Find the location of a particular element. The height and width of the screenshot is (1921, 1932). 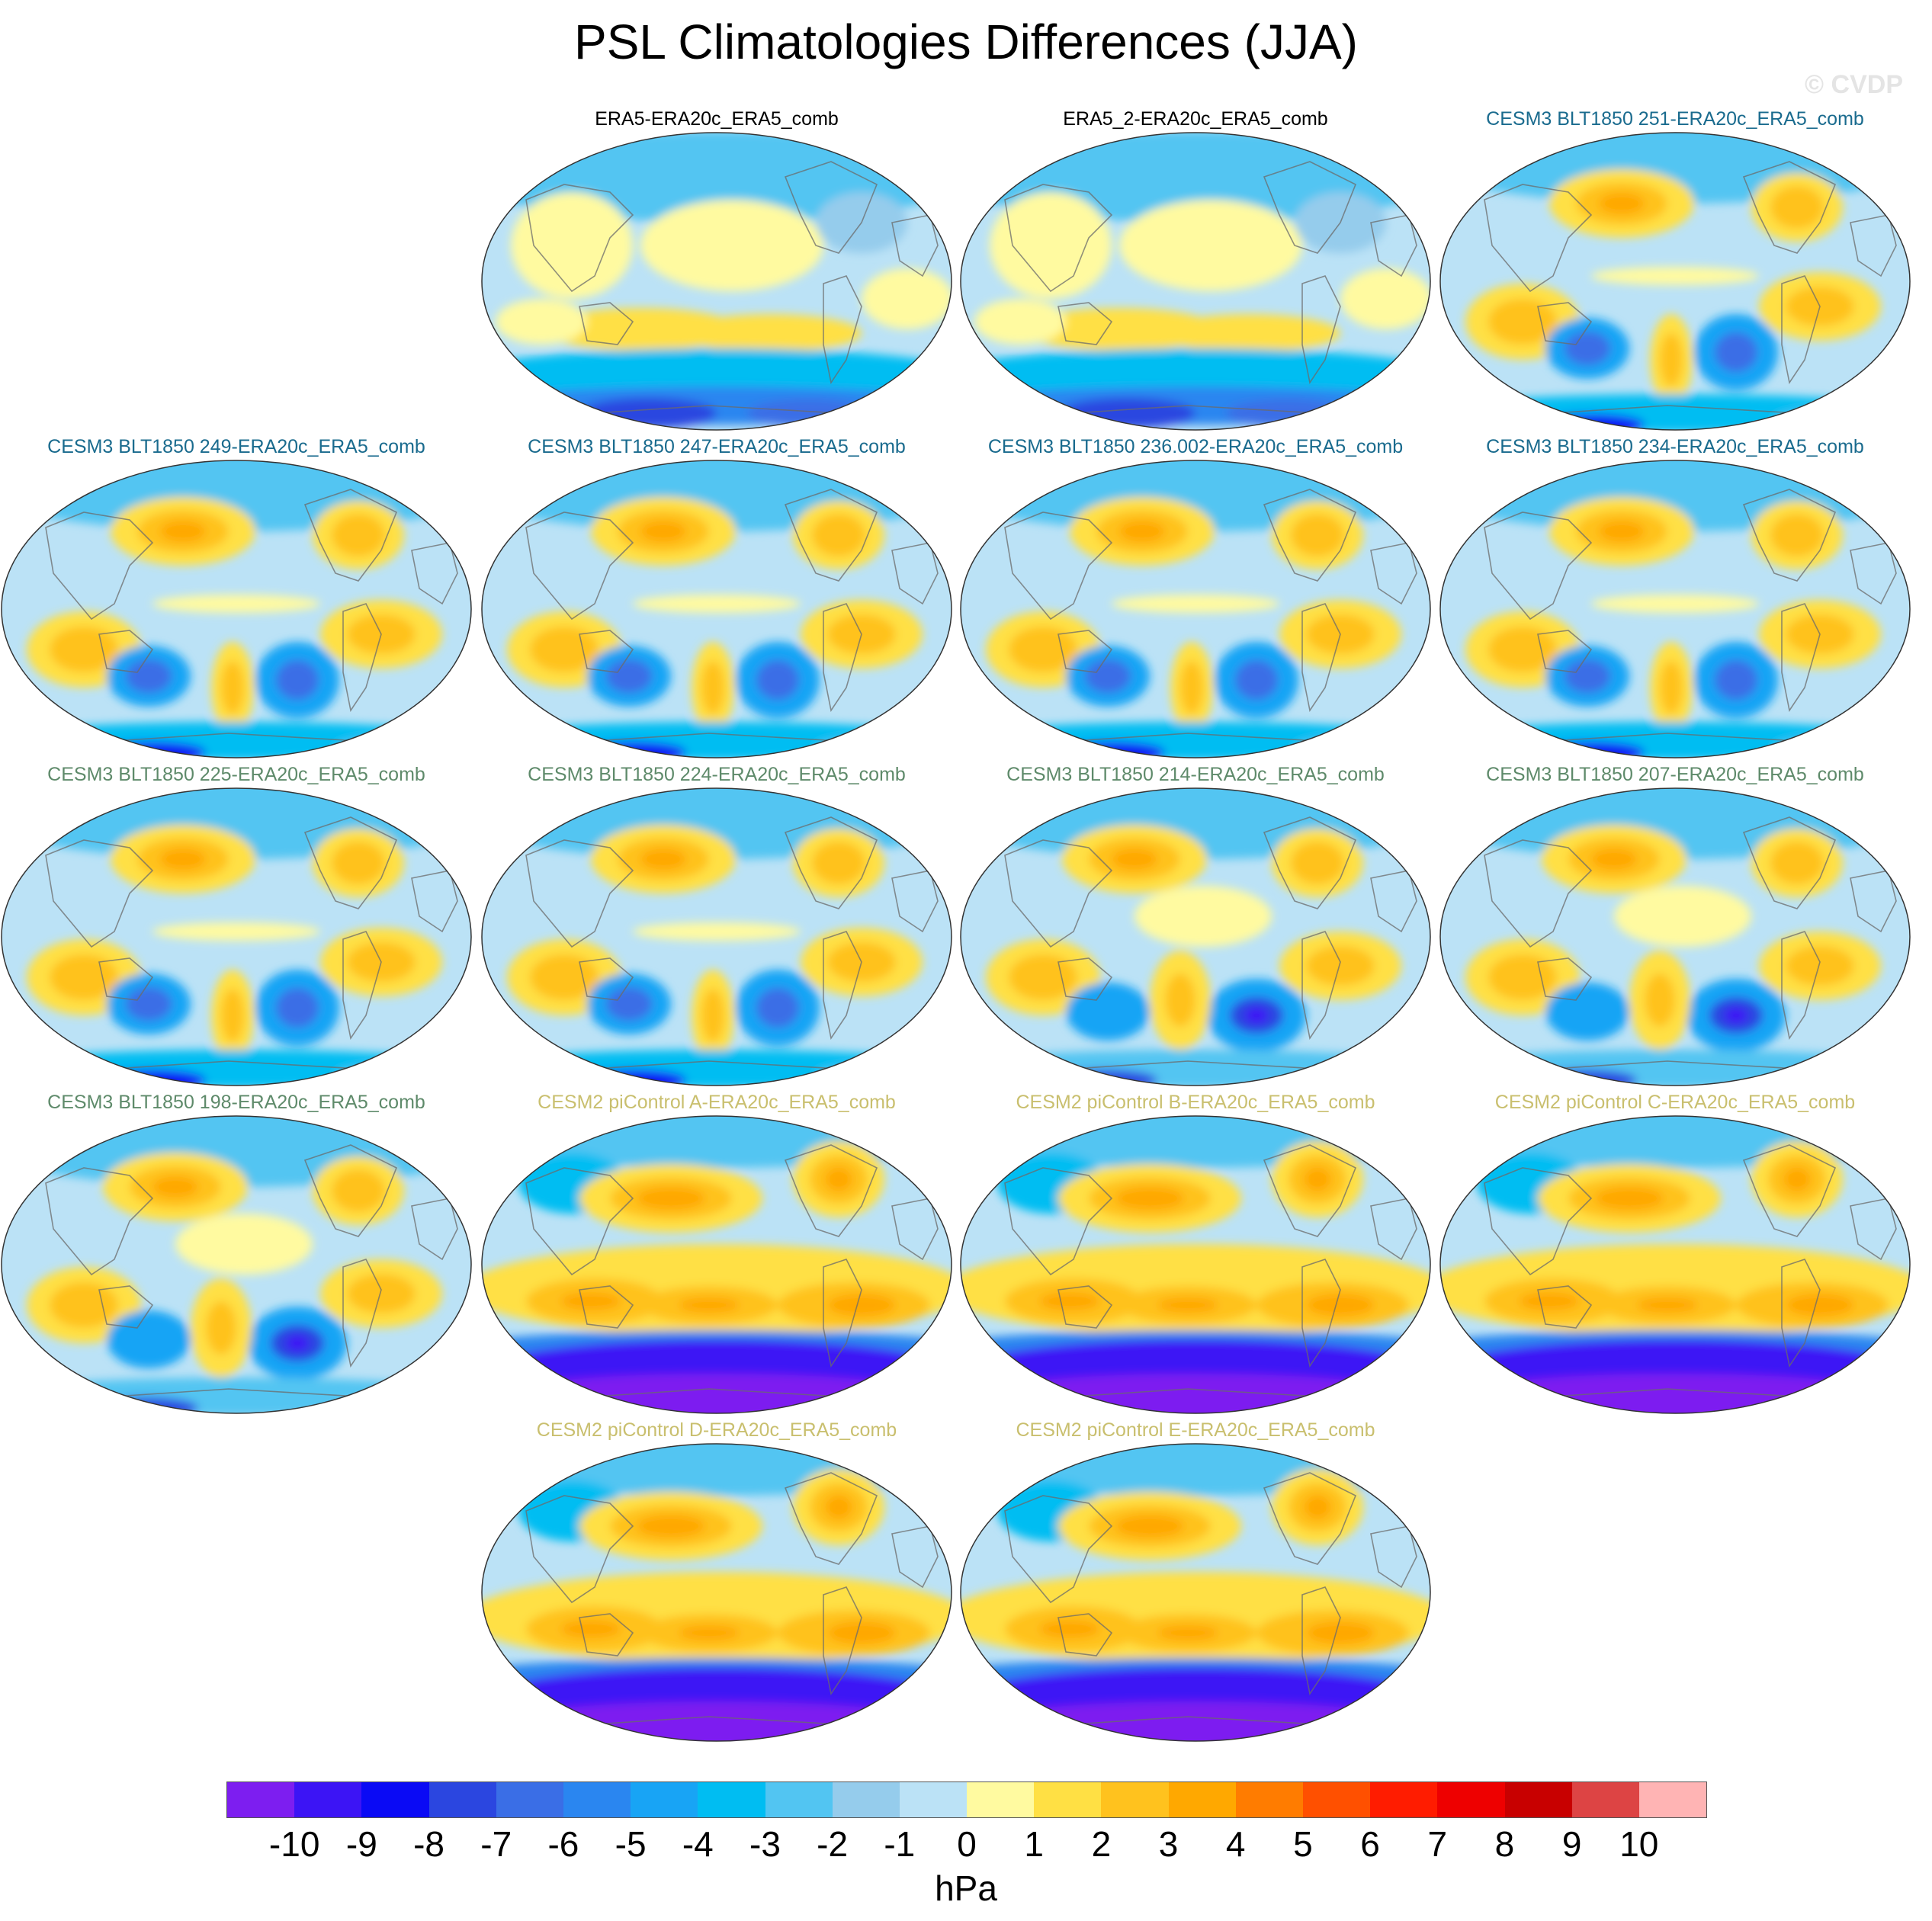

panel-title: CESM2 piControl B-ERA20c_ERA5_comb is located at coordinates (1196, 1102).